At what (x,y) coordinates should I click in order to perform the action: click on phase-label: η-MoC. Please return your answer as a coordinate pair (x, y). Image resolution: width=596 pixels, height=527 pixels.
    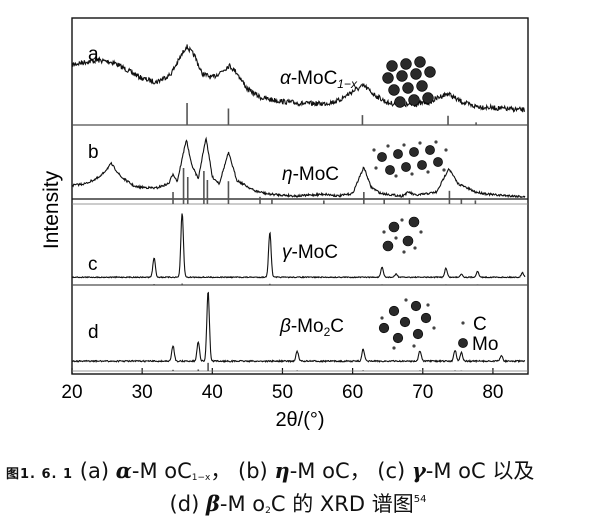
    Looking at the image, I should click on (310, 174).